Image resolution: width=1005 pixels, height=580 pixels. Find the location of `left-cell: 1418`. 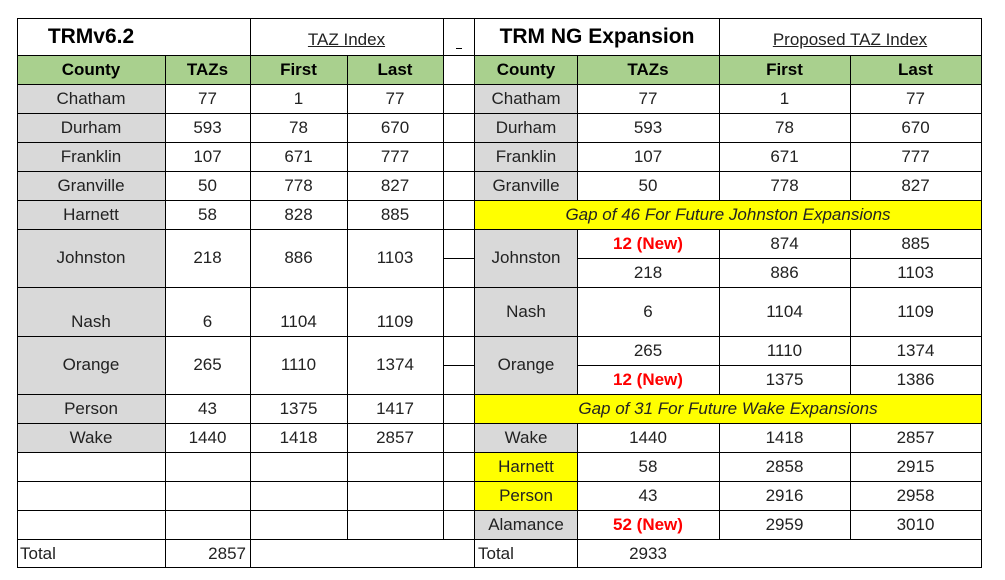

left-cell: 1418 is located at coordinates (298, 437).